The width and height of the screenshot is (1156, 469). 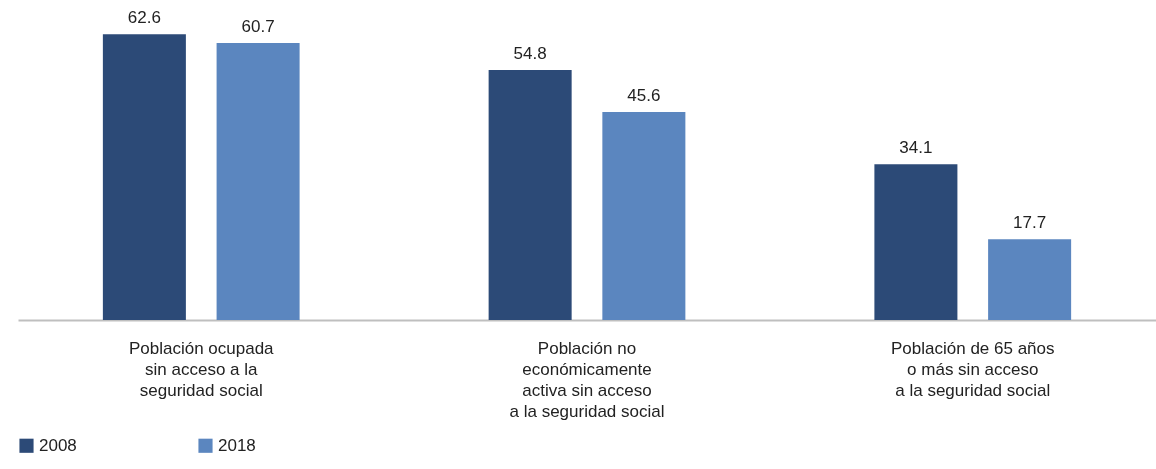 I want to click on data-label: 54.8, so click(x=530, y=53).